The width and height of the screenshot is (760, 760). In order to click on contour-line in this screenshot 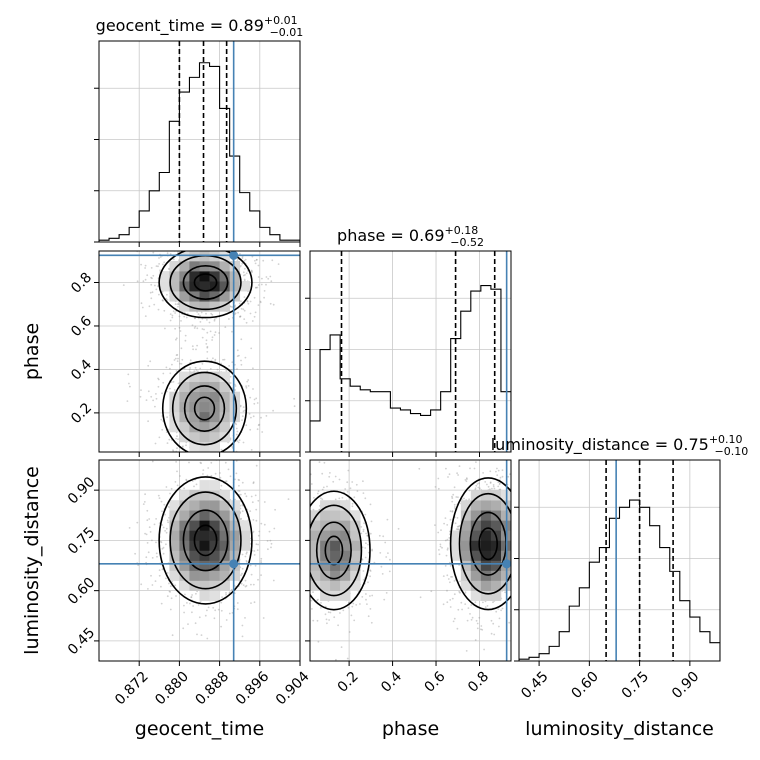, I will do `click(205, 540)`.